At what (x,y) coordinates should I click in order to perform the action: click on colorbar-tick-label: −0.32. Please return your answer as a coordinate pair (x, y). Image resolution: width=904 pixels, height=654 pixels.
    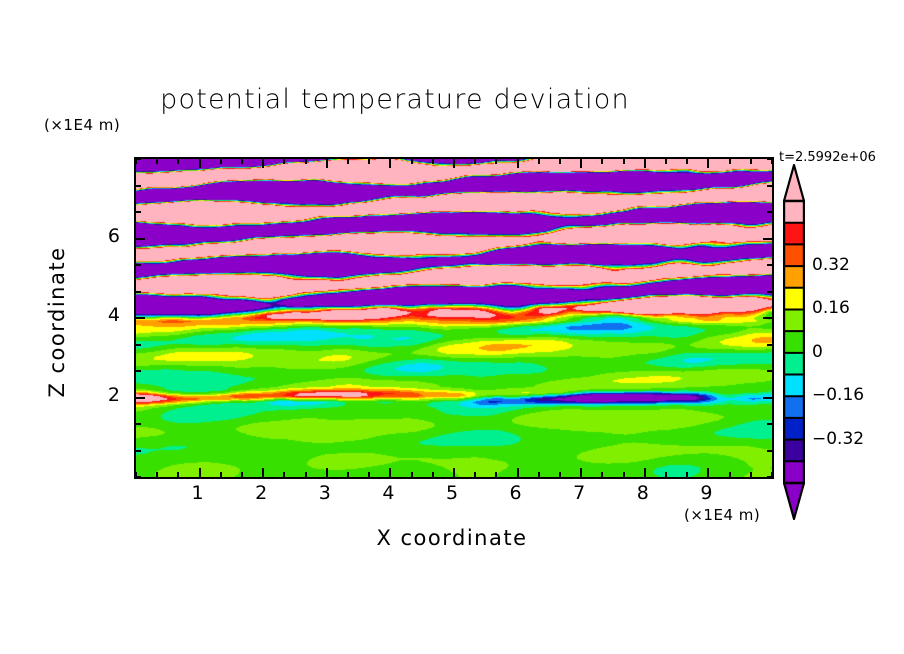
    Looking at the image, I should click on (838, 438).